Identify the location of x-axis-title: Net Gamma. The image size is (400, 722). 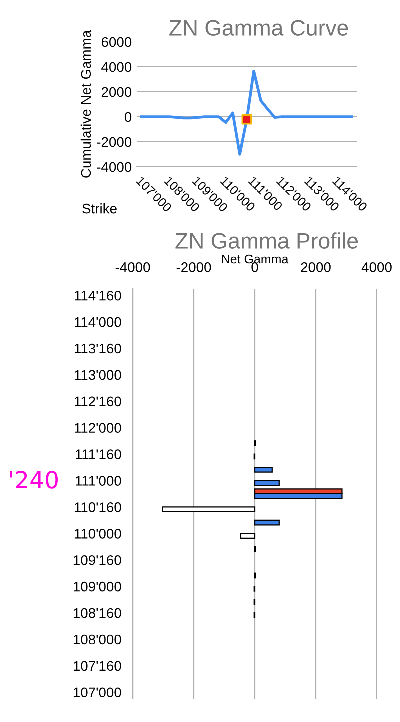
(255, 259).